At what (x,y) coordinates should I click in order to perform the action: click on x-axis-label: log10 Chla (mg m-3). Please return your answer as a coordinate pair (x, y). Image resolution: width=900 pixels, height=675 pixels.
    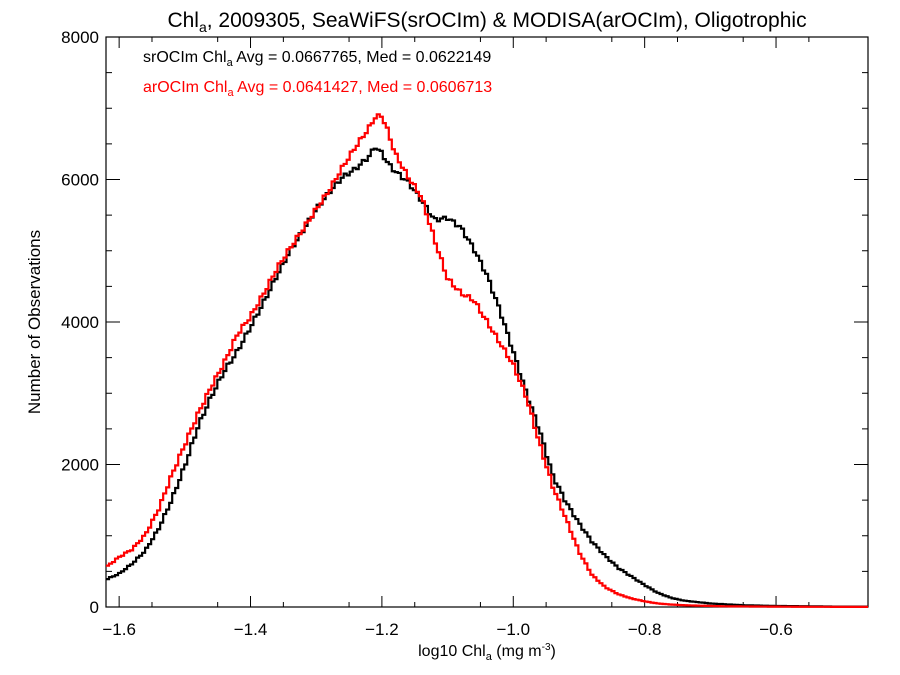
    Looking at the image, I should click on (487, 652).